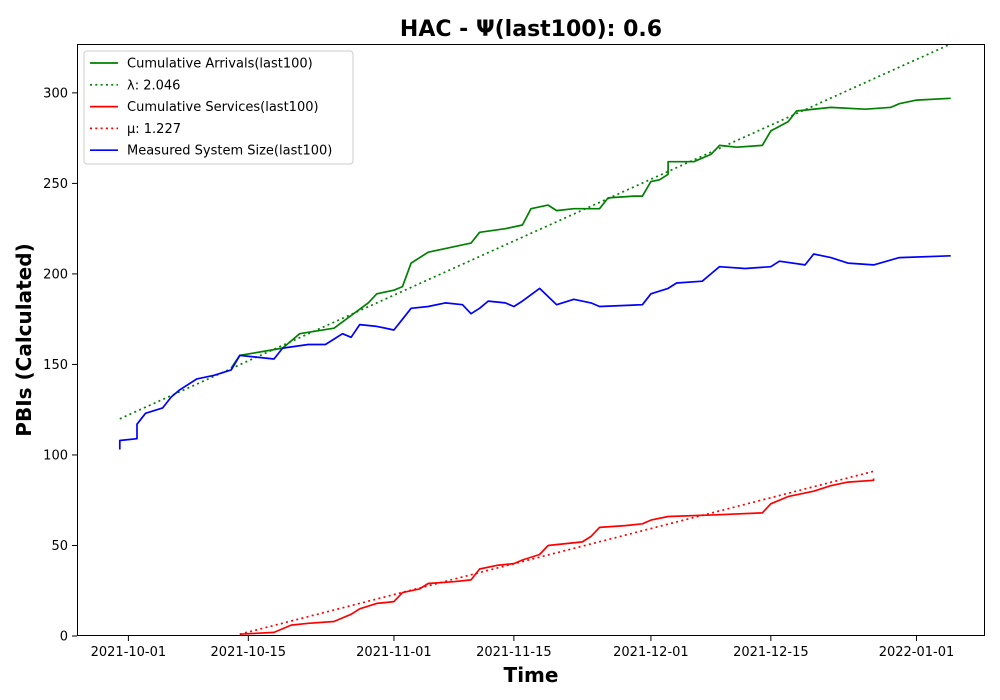 This screenshot has width=1000, height=700. I want to click on legend-label: Cumulative Arrivals(last100), so click(220, 64).